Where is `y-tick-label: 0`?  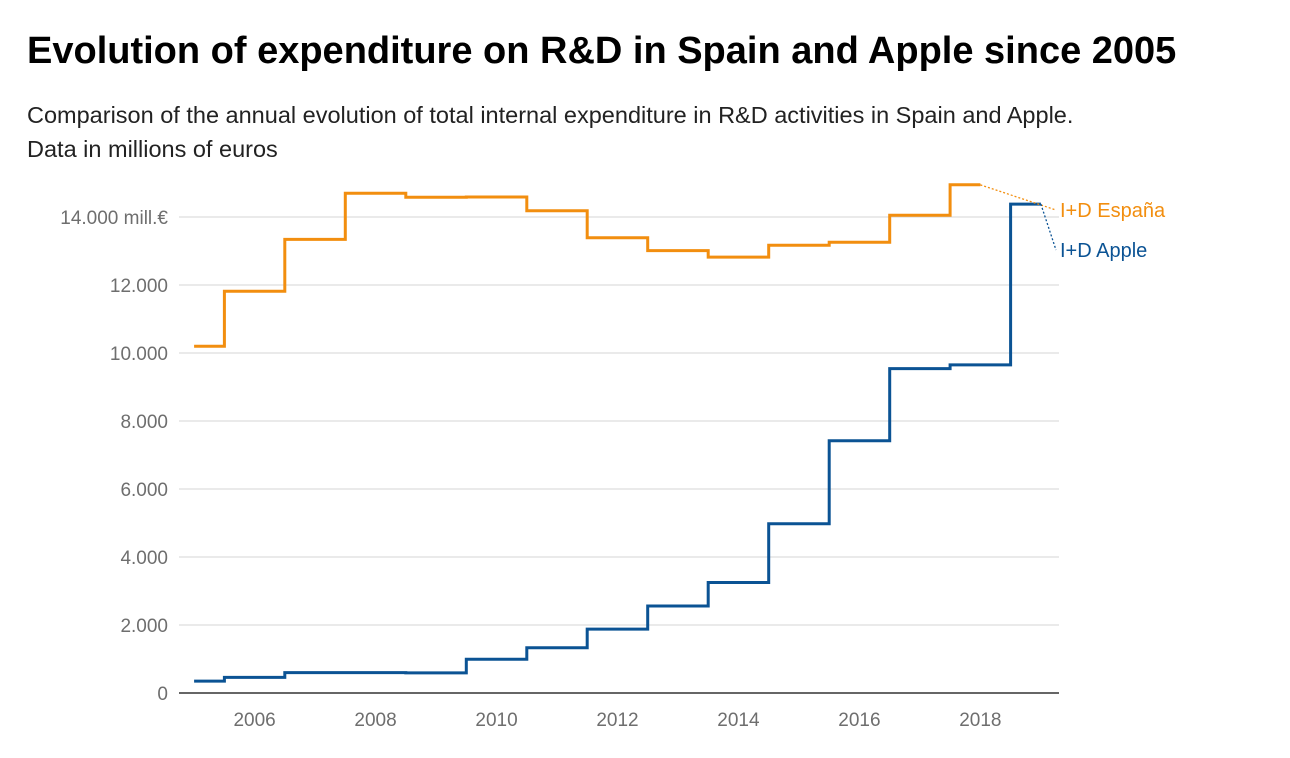 y-tick-label: 0 is located at coordinates (162, 694).